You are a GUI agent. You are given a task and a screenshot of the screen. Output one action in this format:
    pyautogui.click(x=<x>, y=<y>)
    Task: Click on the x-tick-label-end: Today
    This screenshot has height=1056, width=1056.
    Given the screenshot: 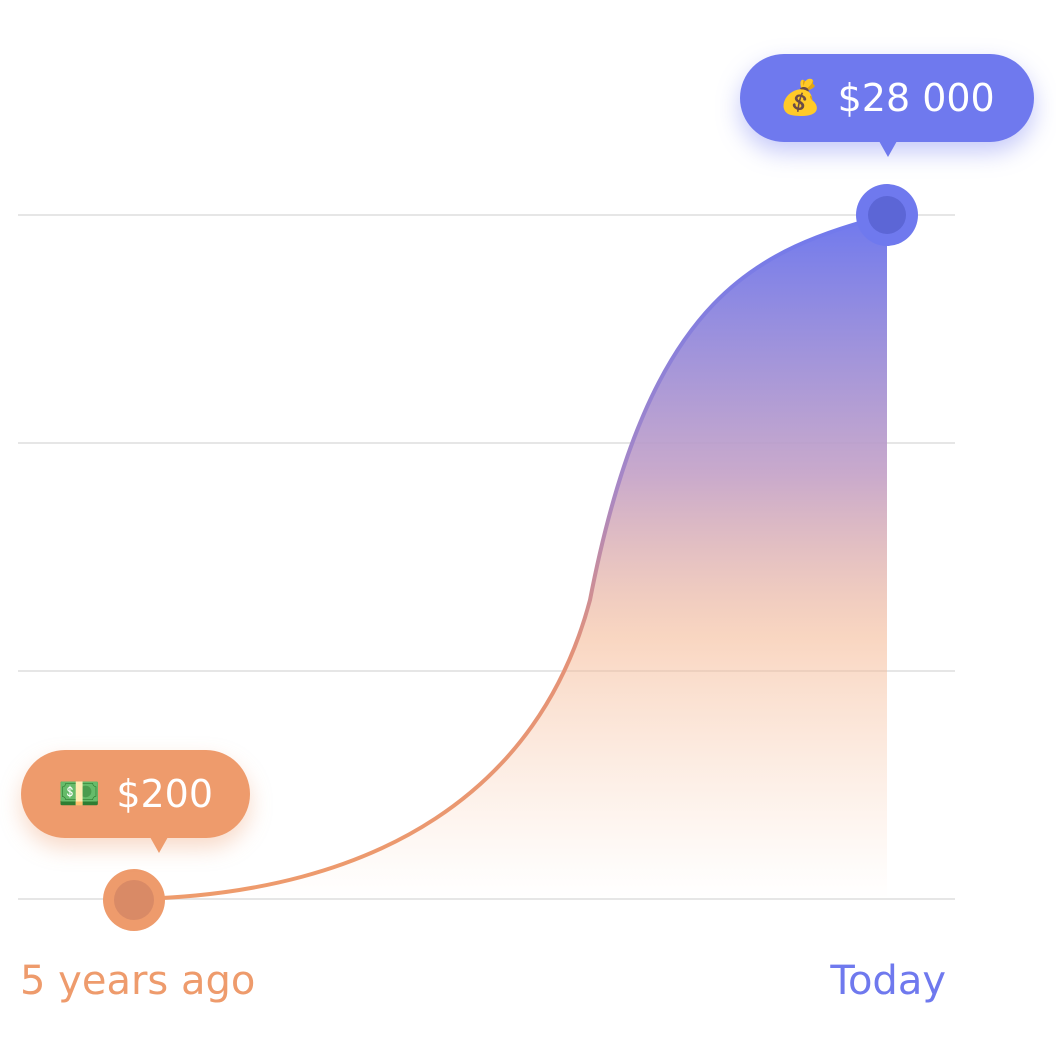 What is the action you would take?
    pyautogui.click(x=888, y=981)
    